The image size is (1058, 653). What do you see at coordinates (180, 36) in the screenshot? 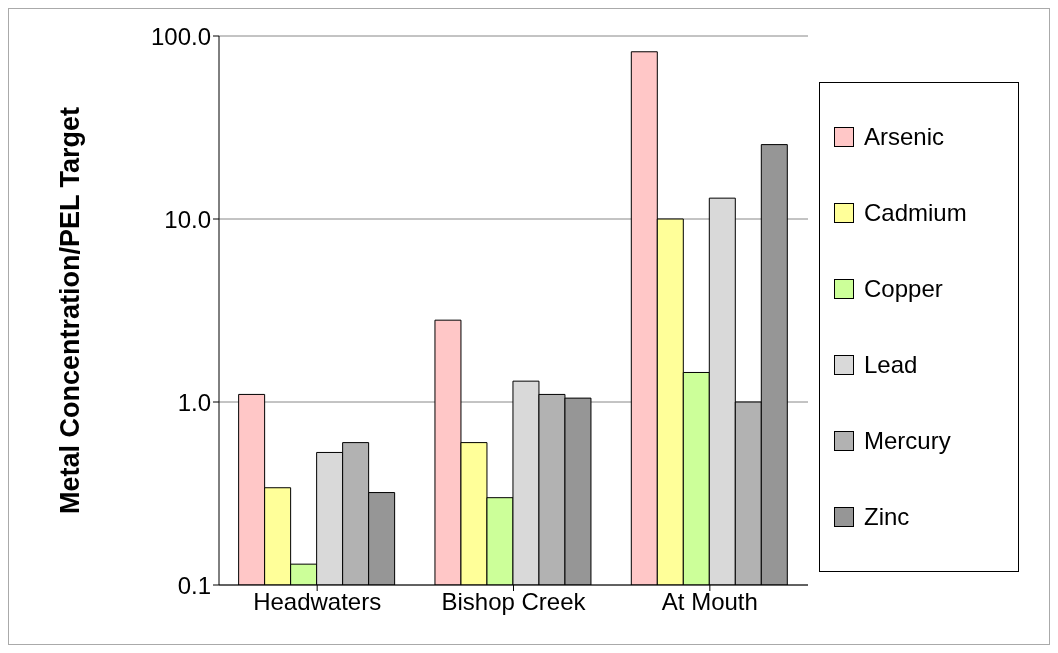
I see `y-tick-label: 100.0` at bounding box center [180, 36].